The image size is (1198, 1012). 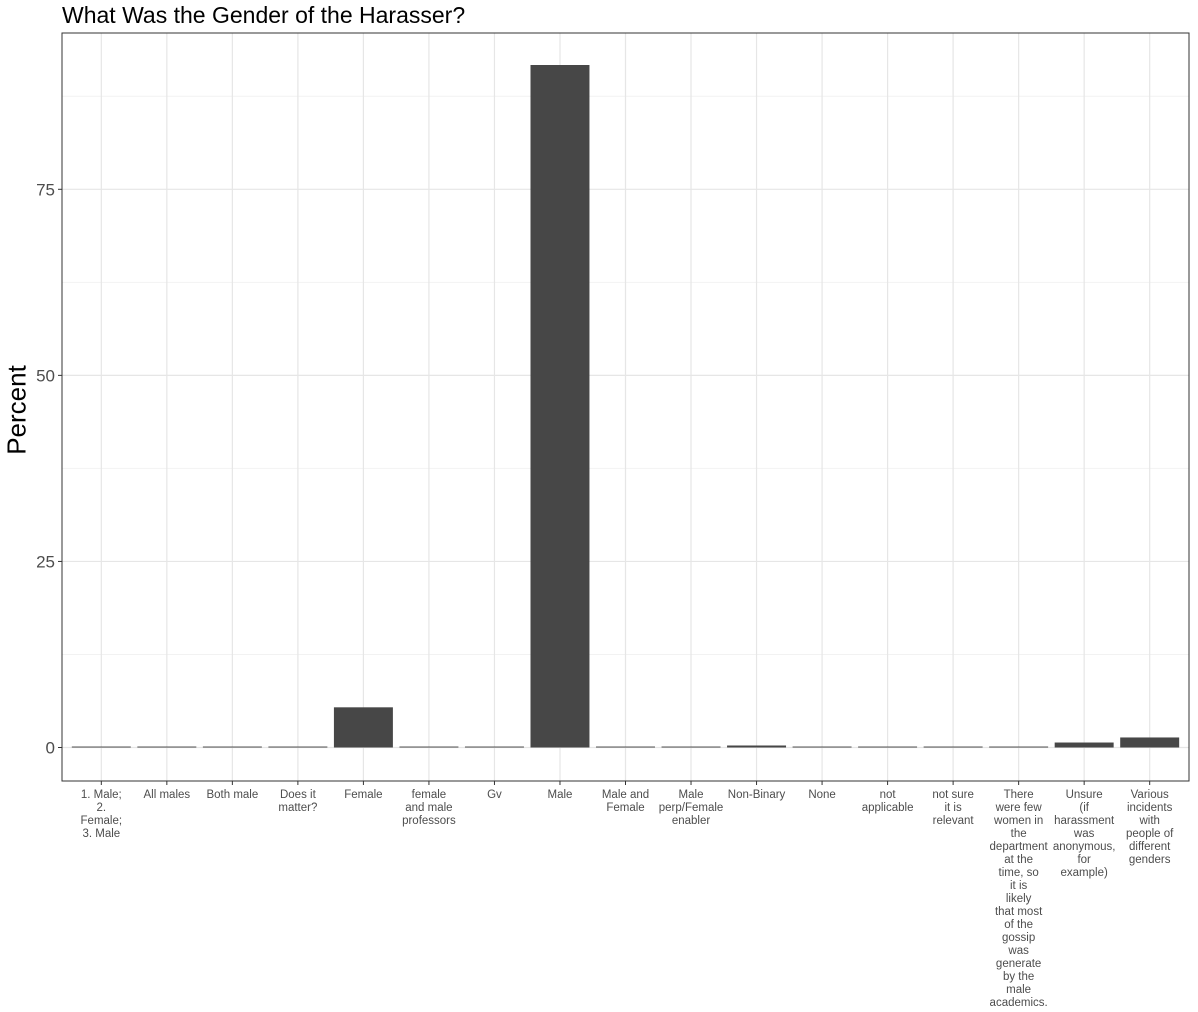 I want to click on x-tick-label: female and male professors, so click(x=429, y=808).